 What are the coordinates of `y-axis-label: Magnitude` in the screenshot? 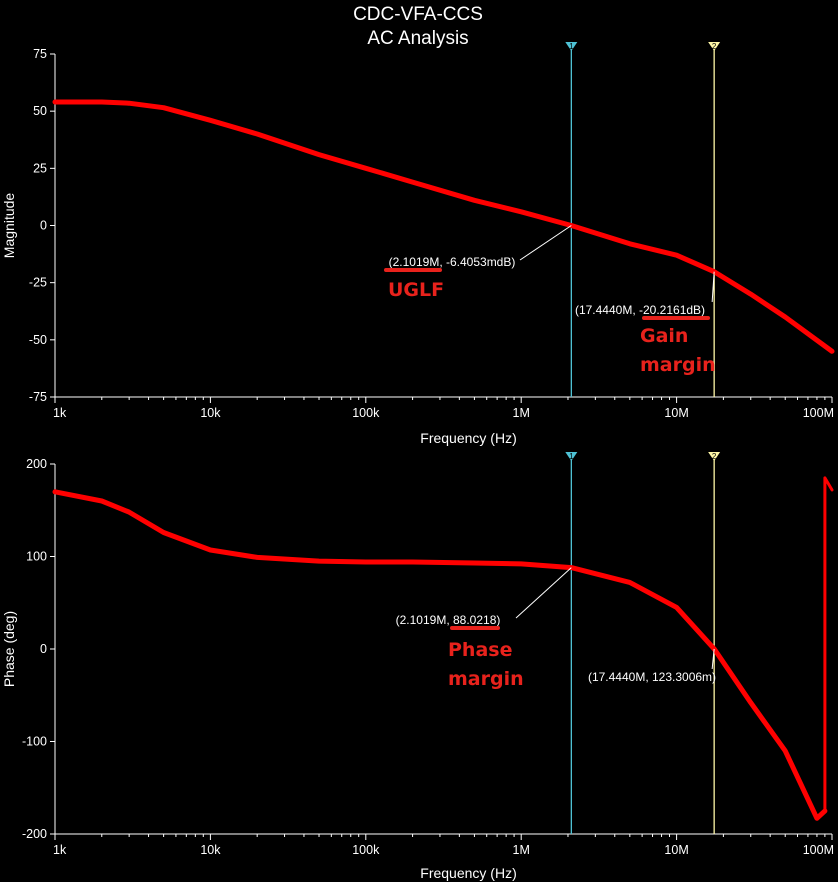 It's located at (9, 226).